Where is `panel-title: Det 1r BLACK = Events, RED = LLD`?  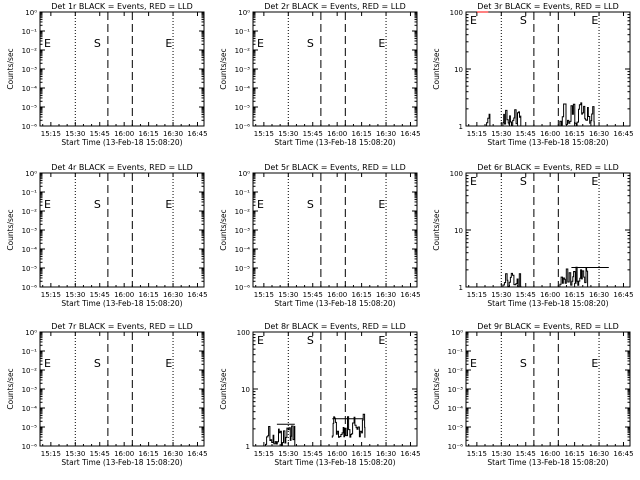 panel-title: Det 1r BLACK = Events, RED = LLD is located at coordinates (122, 6).